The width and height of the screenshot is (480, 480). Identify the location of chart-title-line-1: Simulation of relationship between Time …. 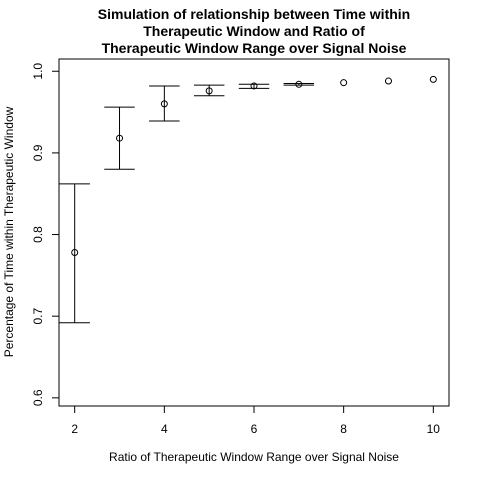
(254, 14).